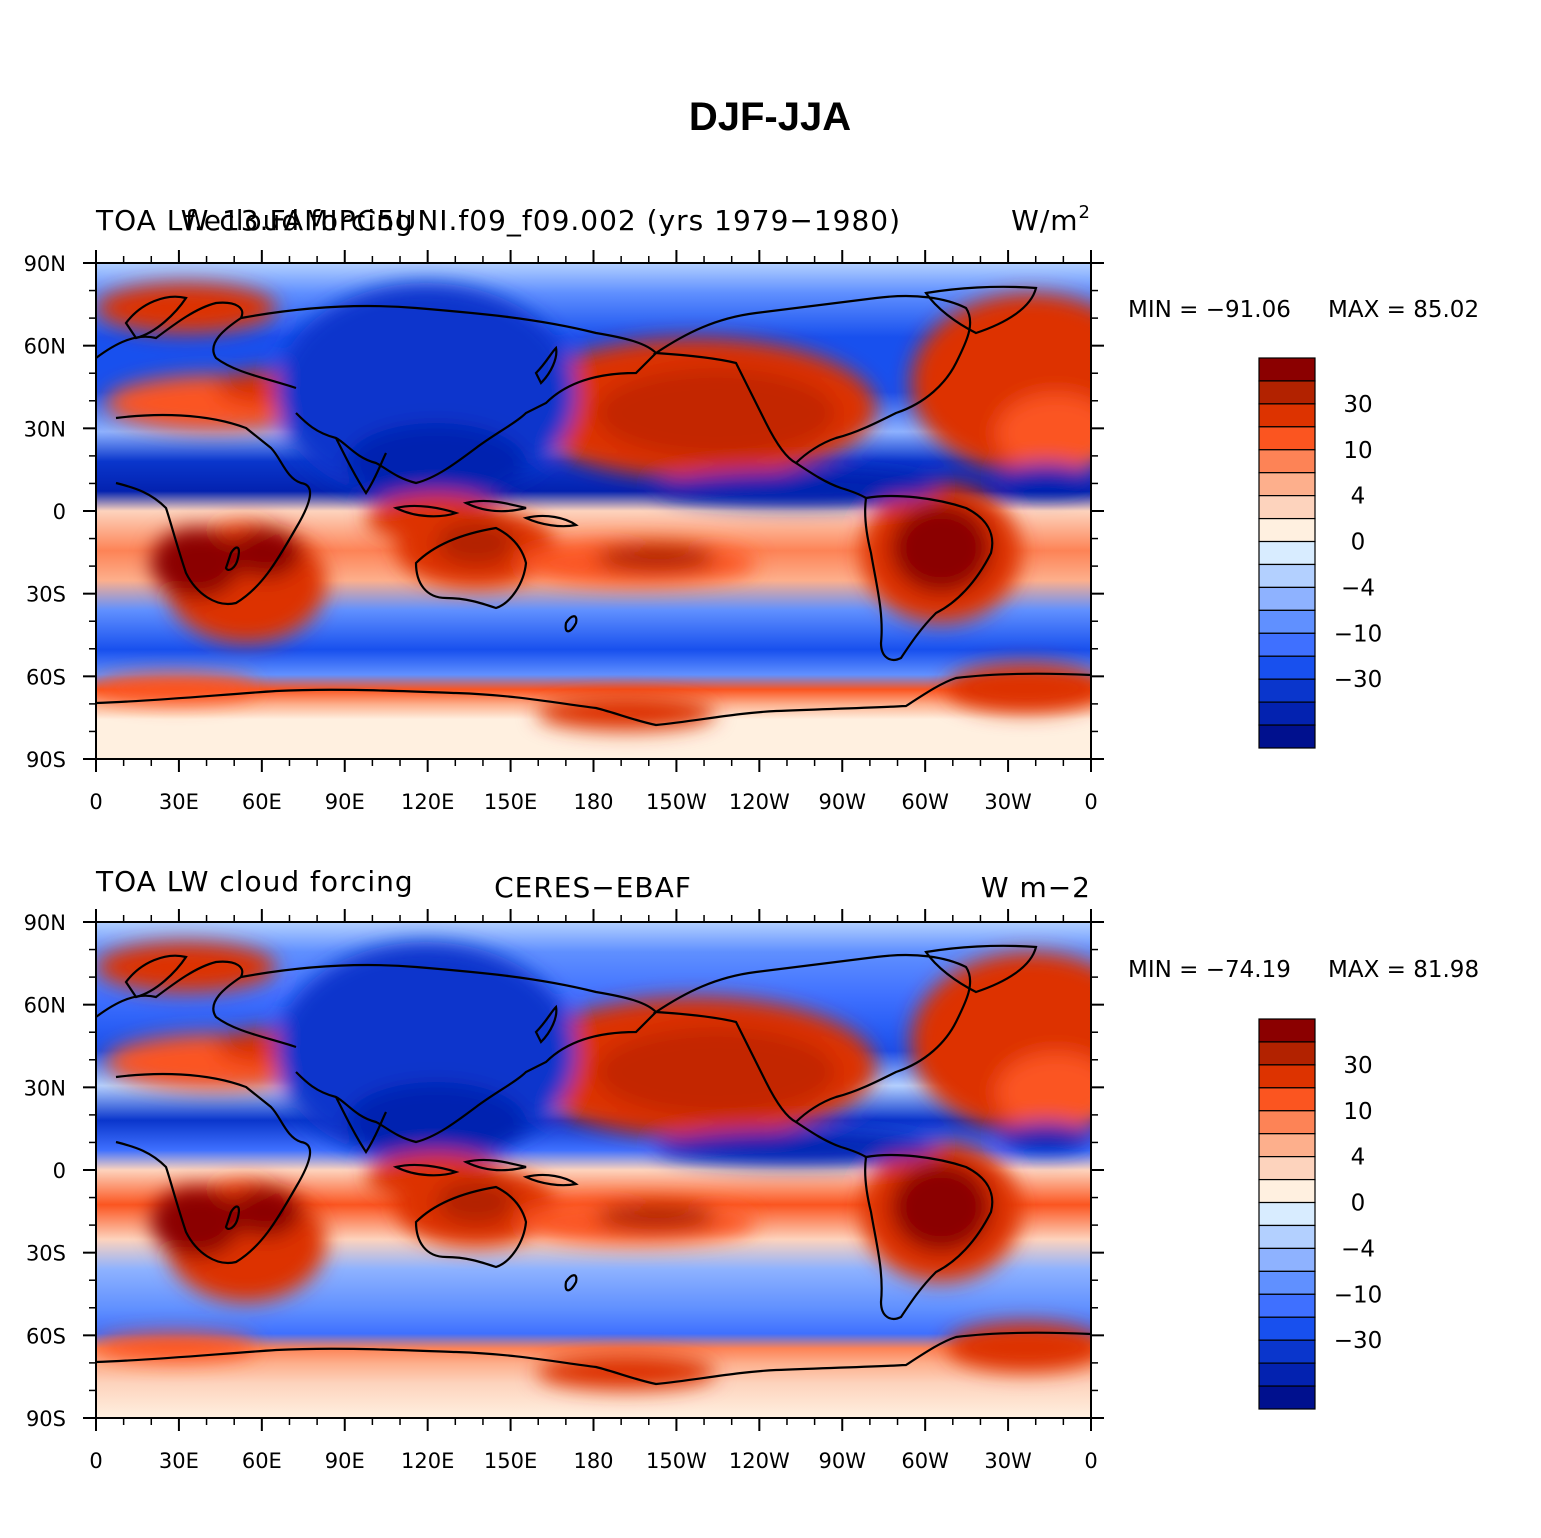 The height and width of the screenshot is (1538, 1541). Describe the element at coordinates (59, 512) in the screenshot. I see `model-ytick-label-3: 0` at that location.